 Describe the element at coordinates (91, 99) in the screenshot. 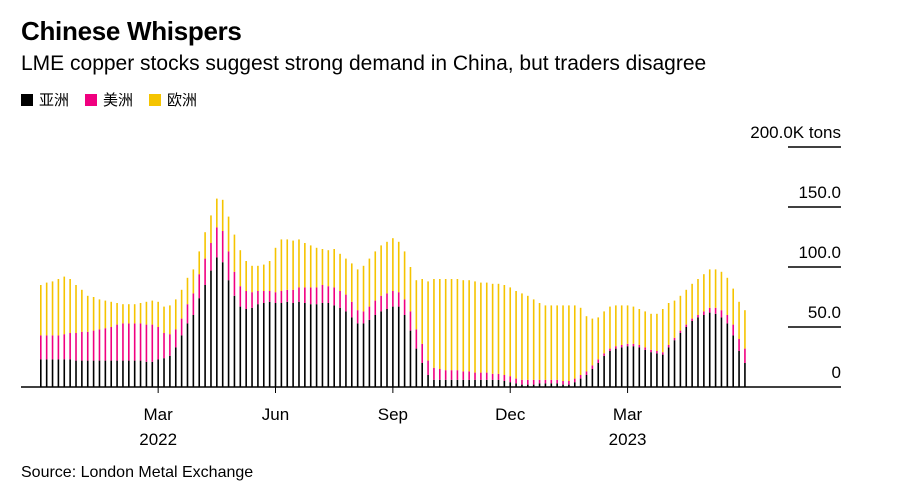

I see `legend-swatch-americas` at that location.